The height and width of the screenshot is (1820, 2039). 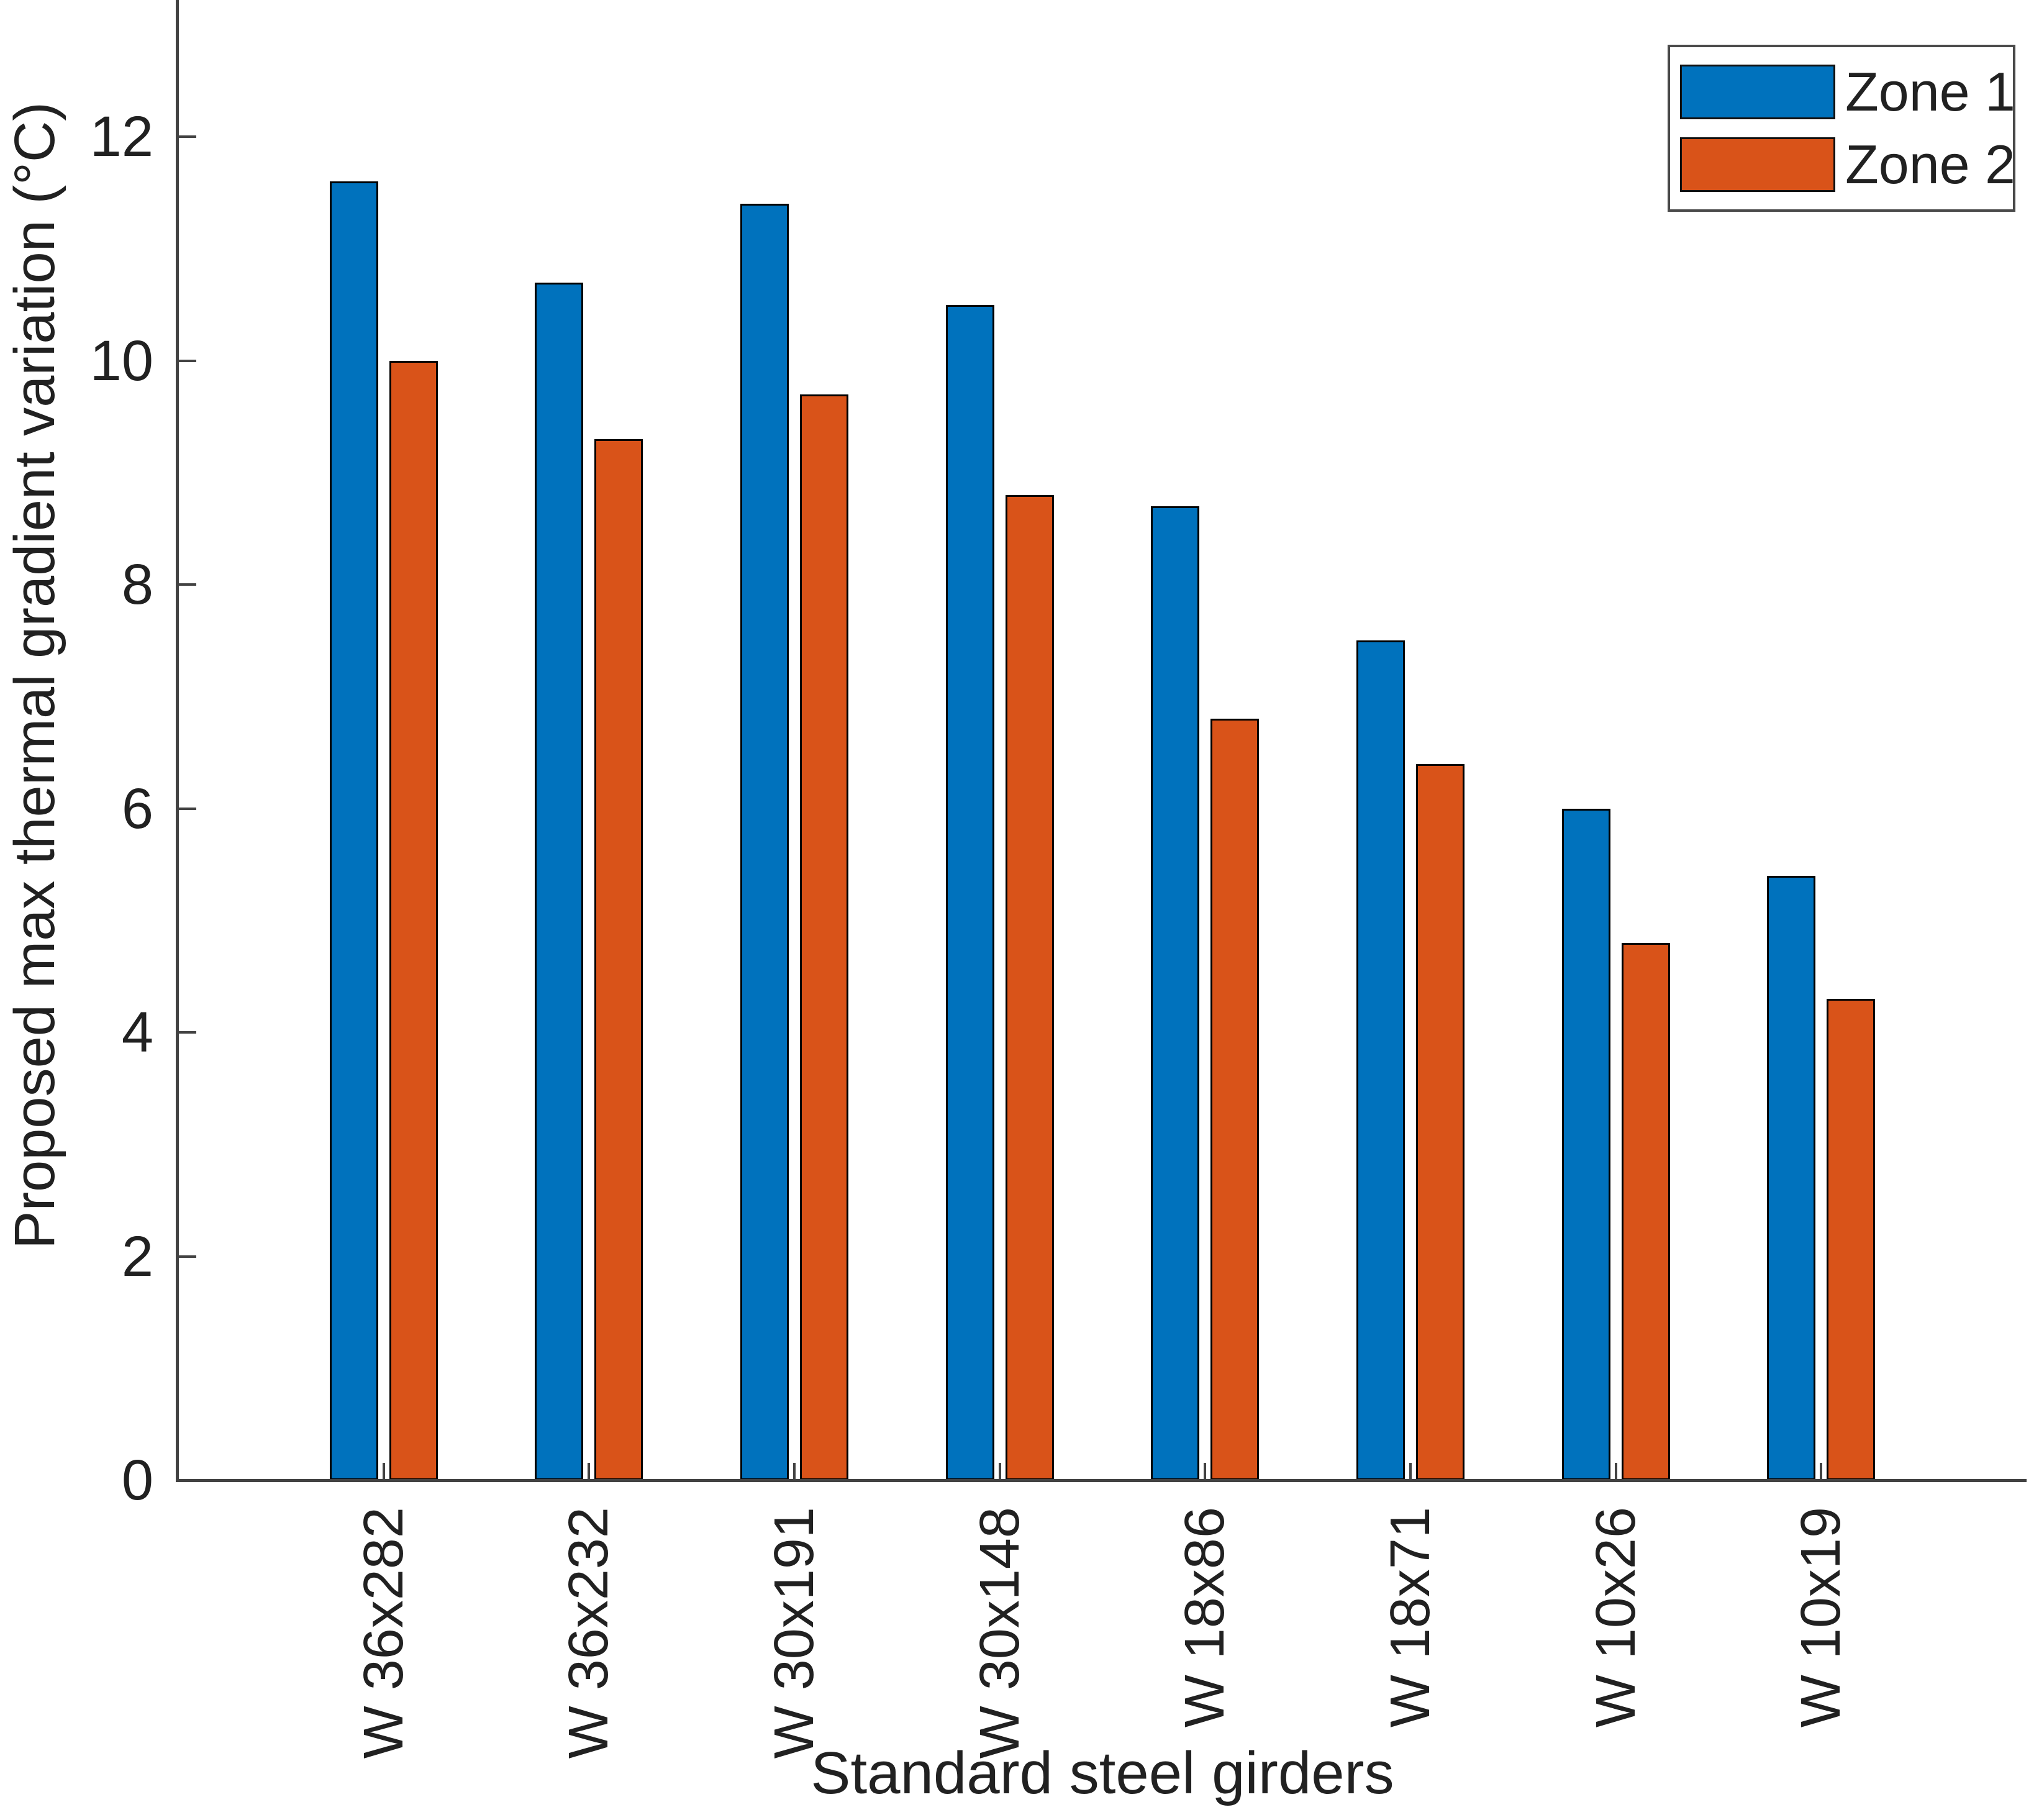 What do you see at coordinates (137, 1480) in the screenshot?
I see `y-tick-label: 0` at bounding box center [137, 1480].